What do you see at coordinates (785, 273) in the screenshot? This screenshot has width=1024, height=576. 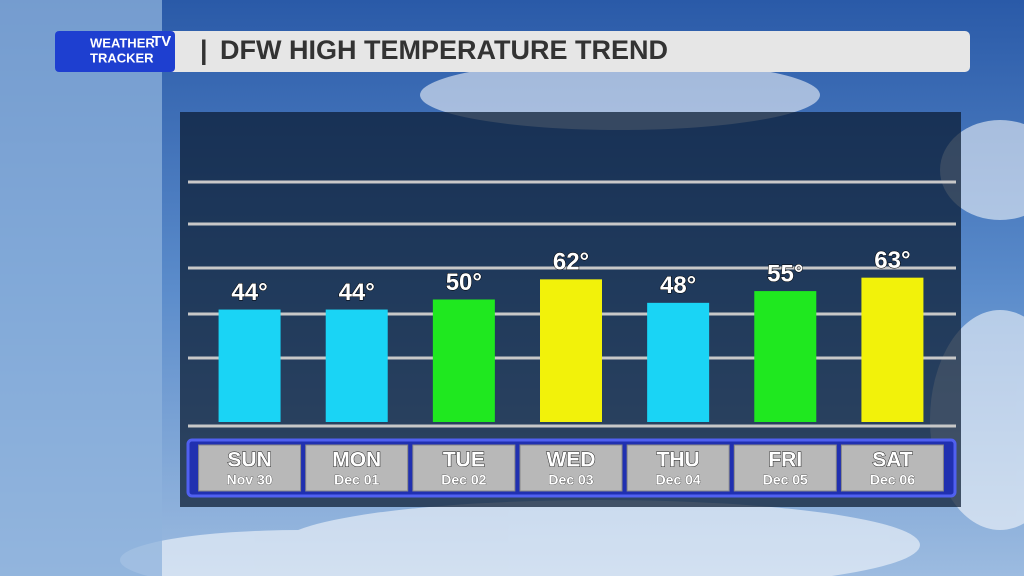 I see `value-label: 55°` at bounding box center [785, 273].